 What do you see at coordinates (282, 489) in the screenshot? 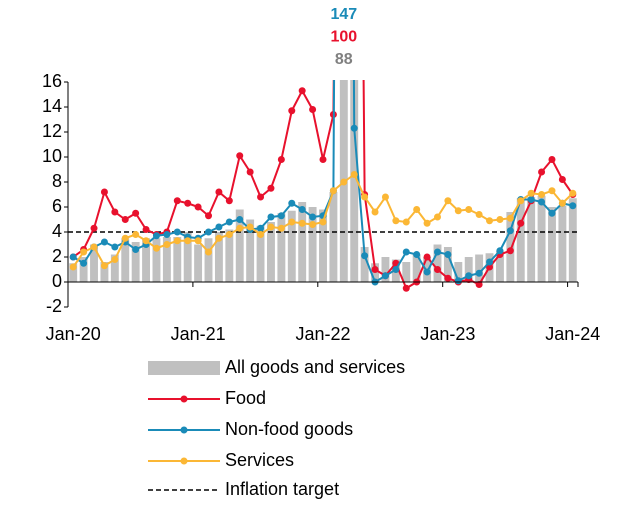
I see `legend-label: Inflation target` at bounding box center [282, 489].